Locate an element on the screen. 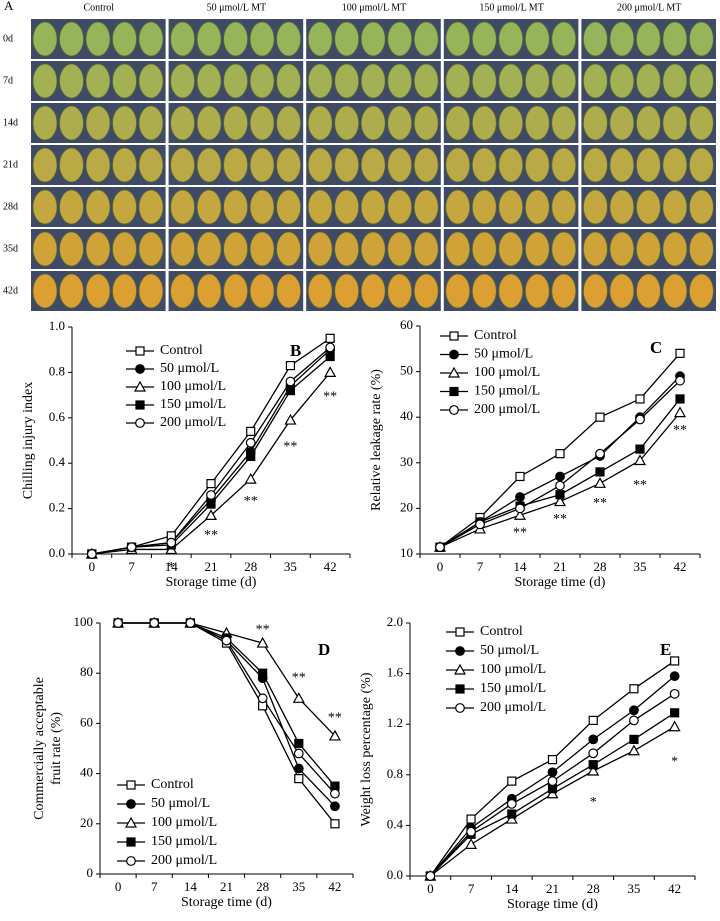 The height and width of the screenshot is (921, 720). x-tick-label: 28 is located at coordinates (593, 888).